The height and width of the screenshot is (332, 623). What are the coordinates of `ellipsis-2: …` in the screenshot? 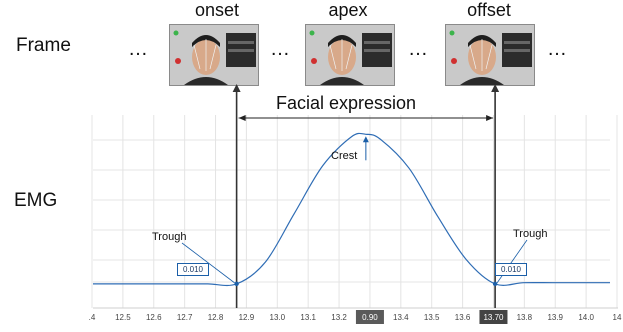 It's located at (280, 49).